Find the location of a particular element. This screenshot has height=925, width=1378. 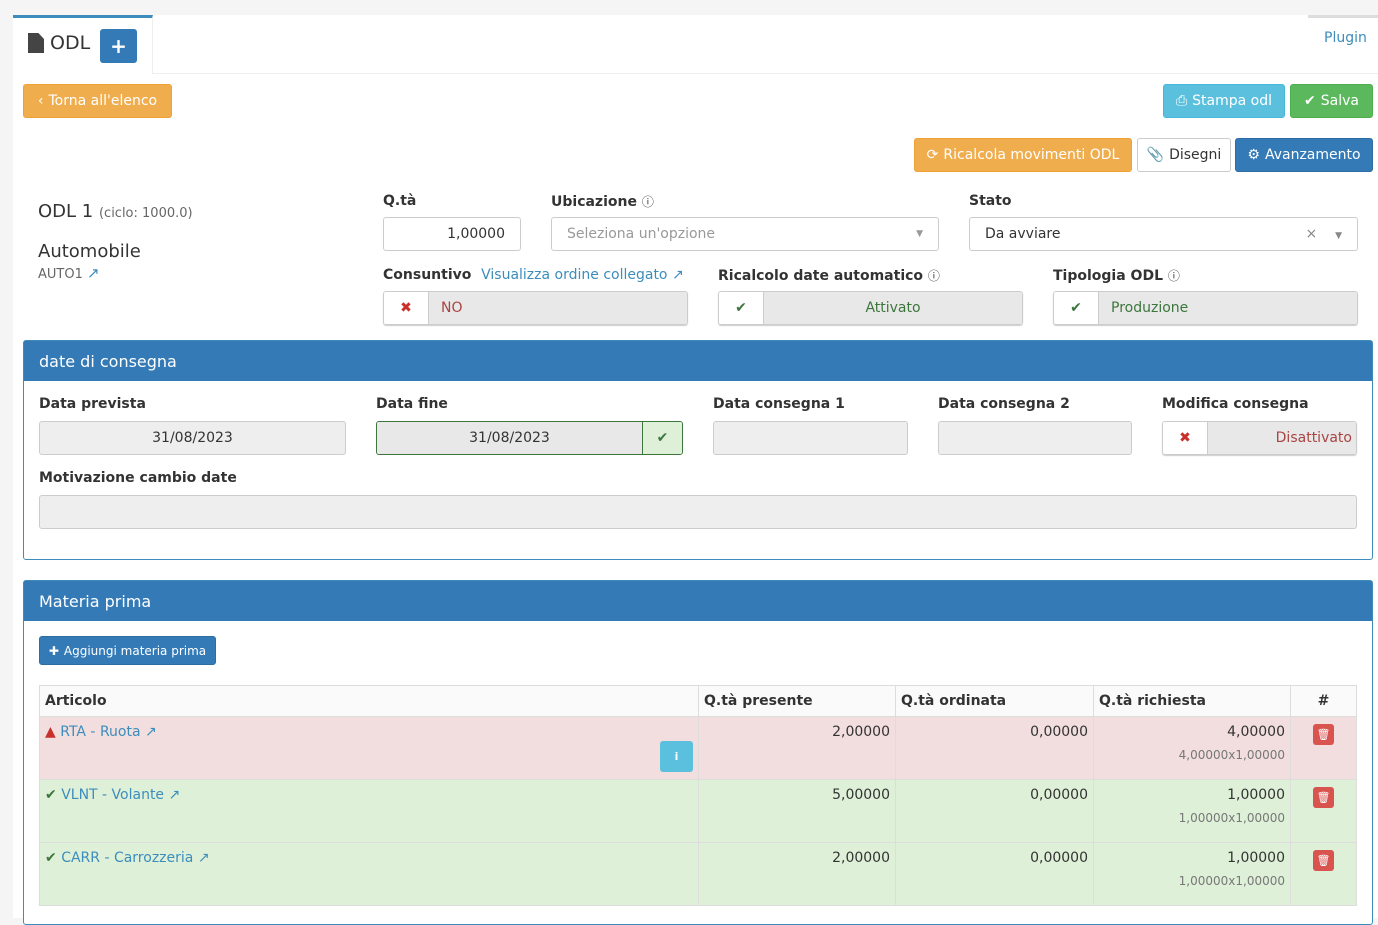

plugin-label: Plugin is located at coordinates (1345, 38).